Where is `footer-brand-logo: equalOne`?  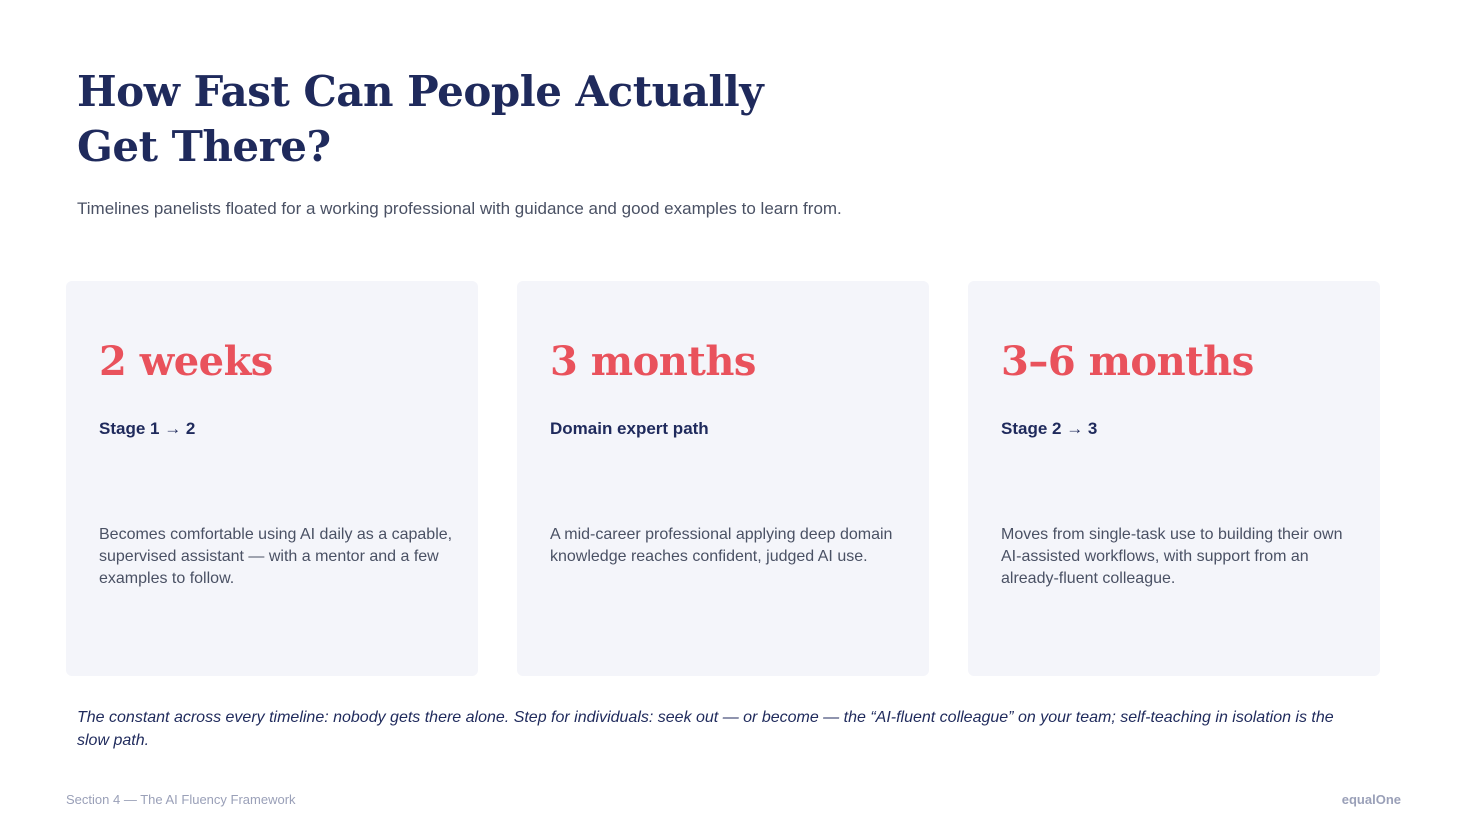 footer-brand-logo: equalOne is located at coordinates (1371, 799).